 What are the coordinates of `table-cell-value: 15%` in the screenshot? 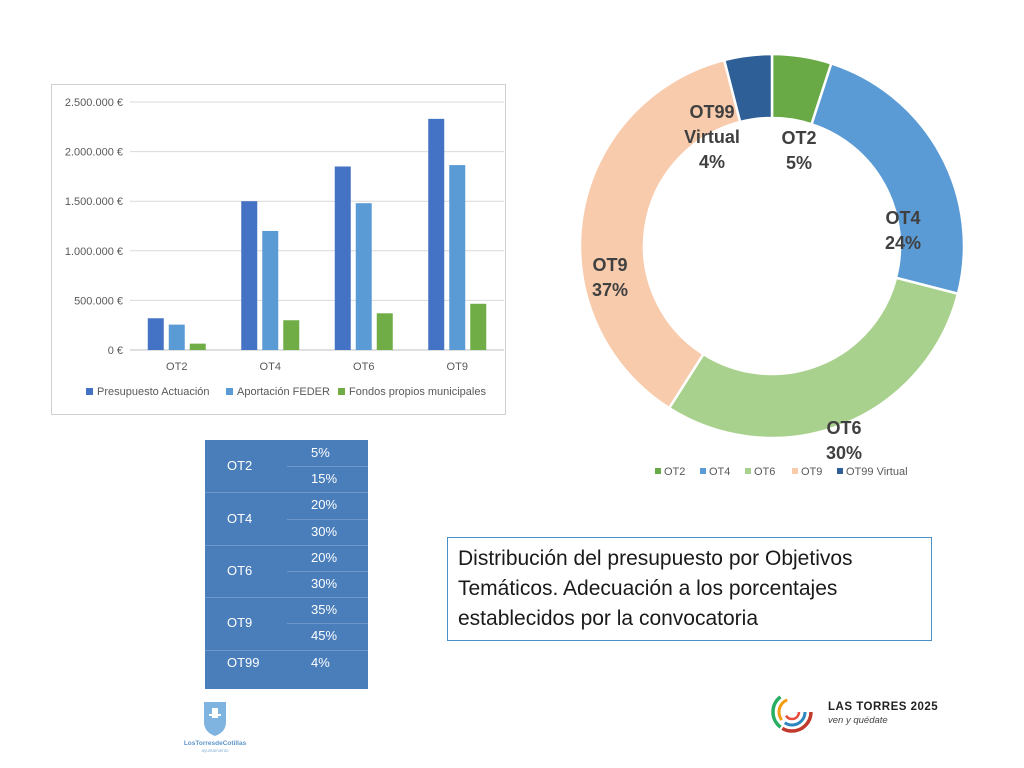 It's located at (324, 479).